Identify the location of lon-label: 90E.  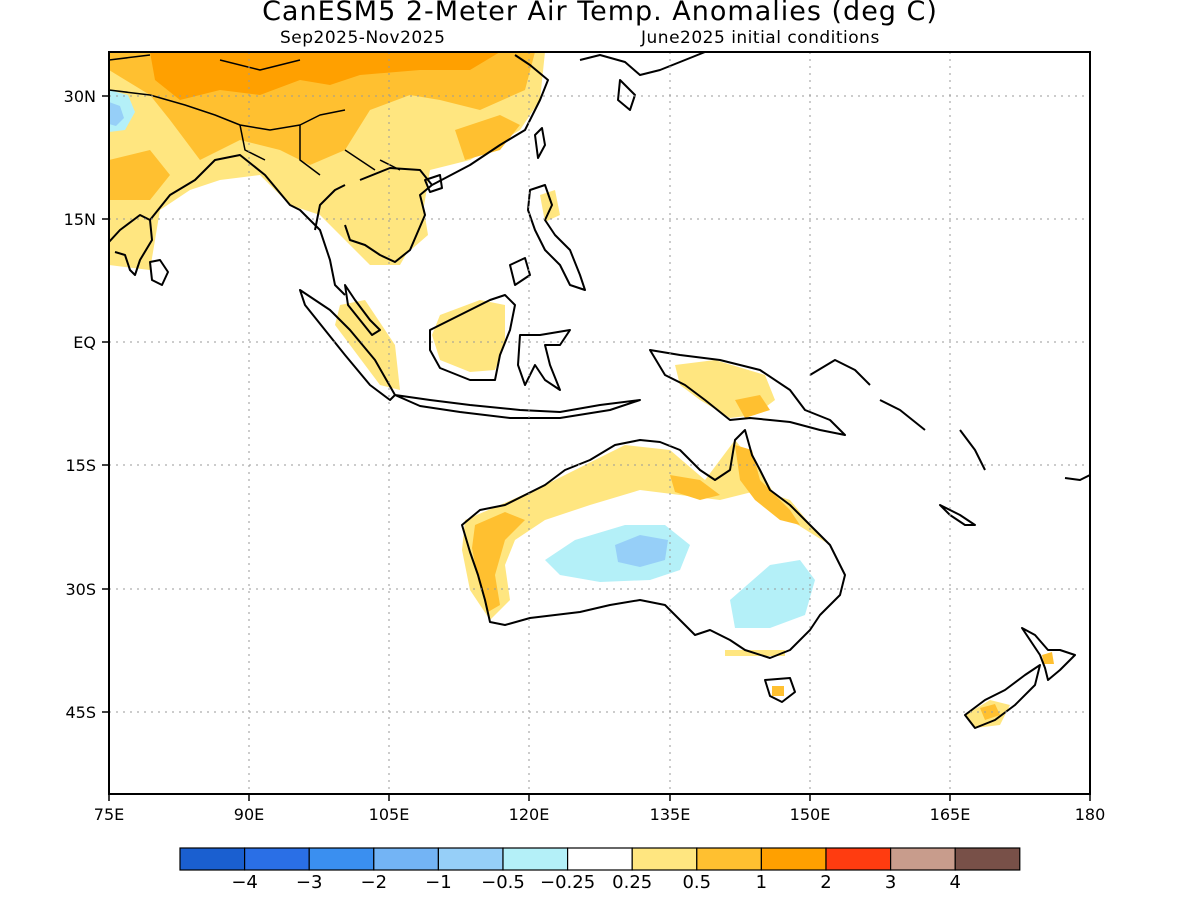
(249, 814).